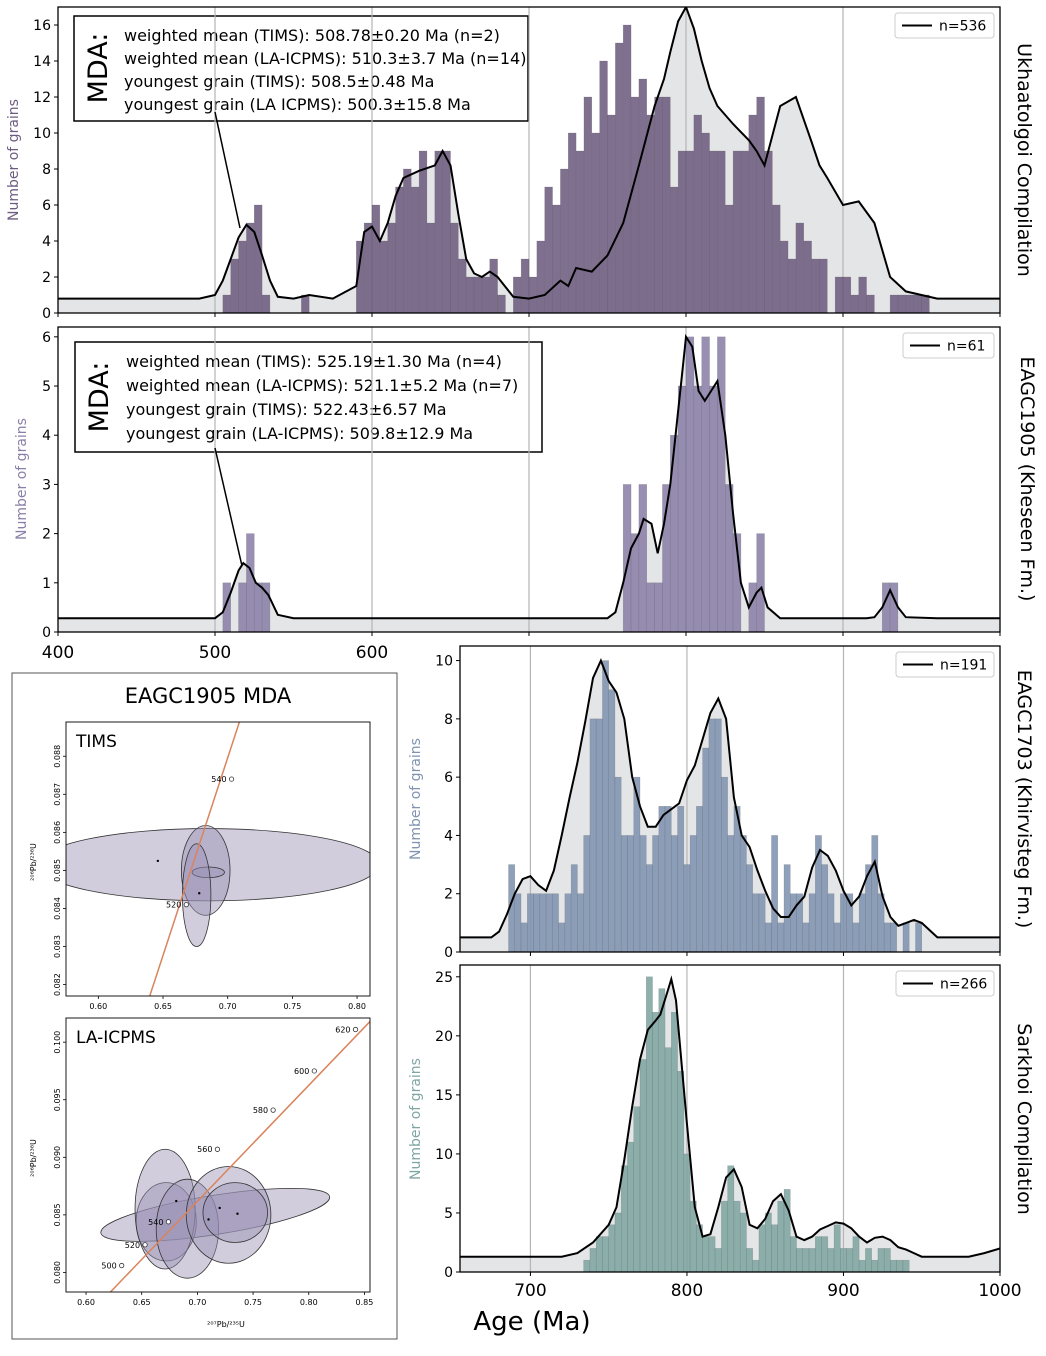  Describe the element at coordinates (155, 1222) in the screenshot. I see `age-label: 540` at that location.